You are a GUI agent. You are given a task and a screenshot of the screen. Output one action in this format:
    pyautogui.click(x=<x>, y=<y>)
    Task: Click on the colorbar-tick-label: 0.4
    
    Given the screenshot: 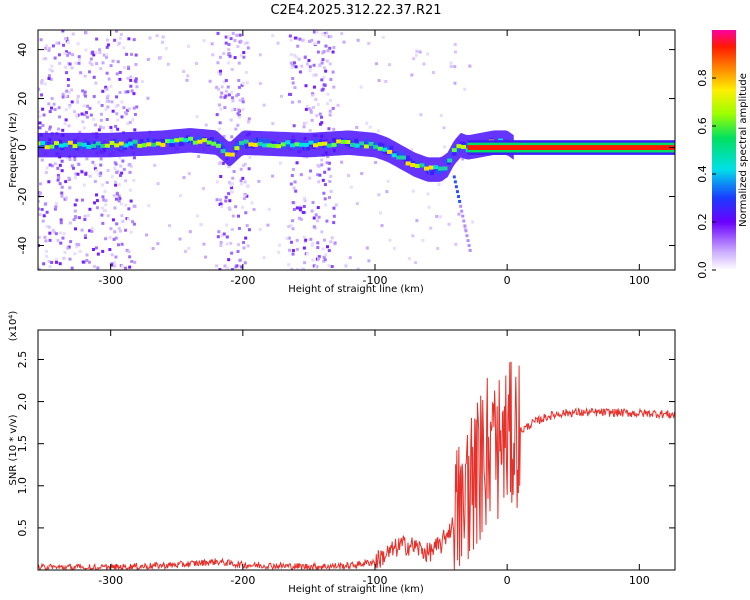 What is the action you would take?
    pyautogui.click(x=702, y=174)
    